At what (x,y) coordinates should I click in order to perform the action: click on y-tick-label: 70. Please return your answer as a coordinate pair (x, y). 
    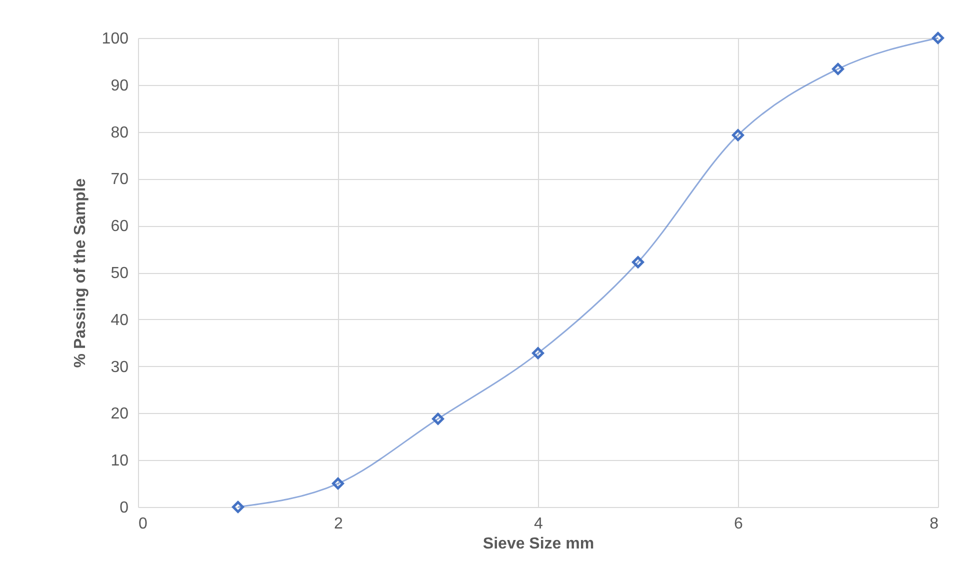
    Looking at the image, I should click on (119, 179).